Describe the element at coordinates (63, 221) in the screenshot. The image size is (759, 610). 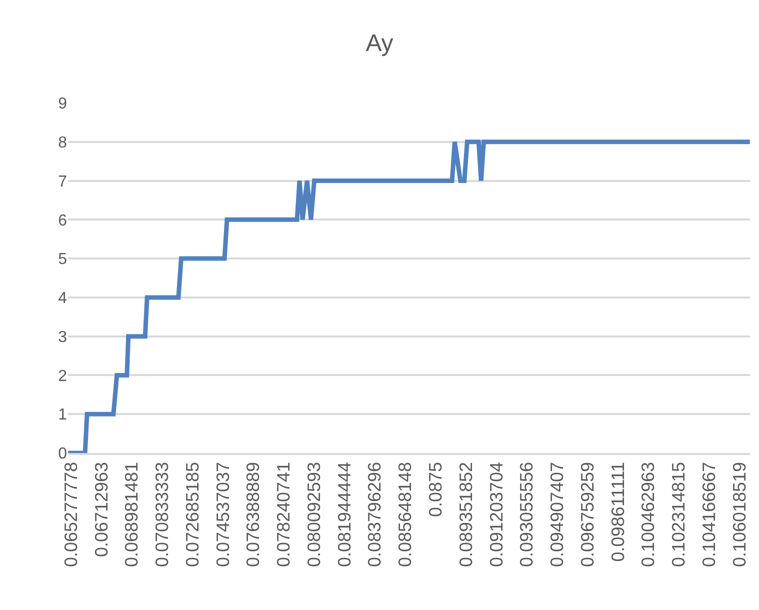
I see `y-tick-label: 6` at that location.